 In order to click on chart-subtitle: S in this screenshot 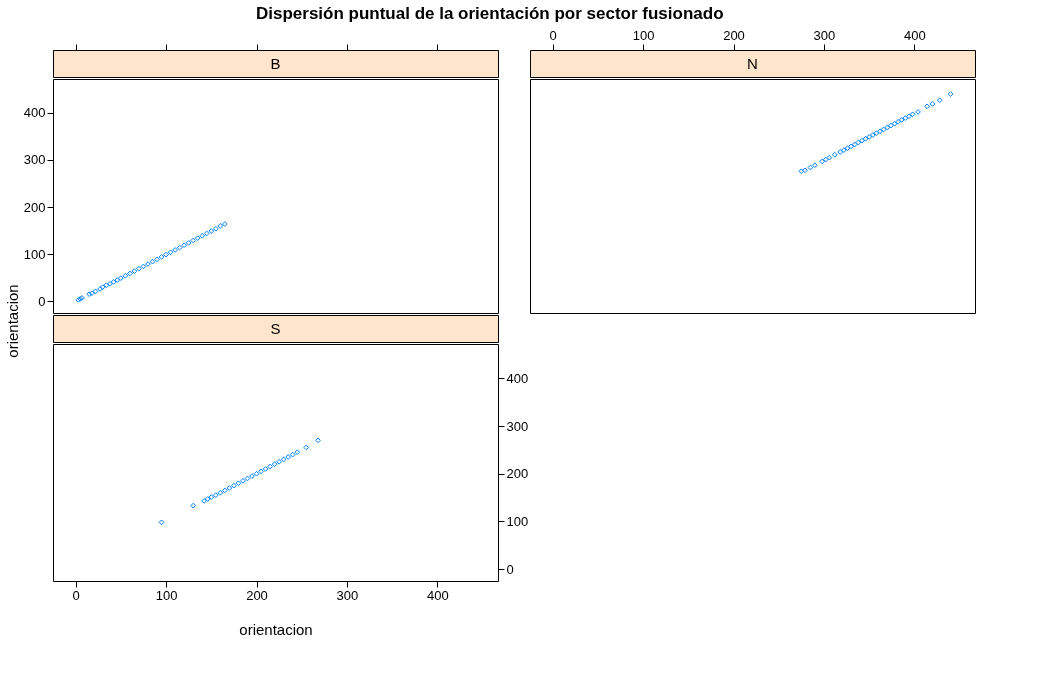, I will do `click(275, 328)`.